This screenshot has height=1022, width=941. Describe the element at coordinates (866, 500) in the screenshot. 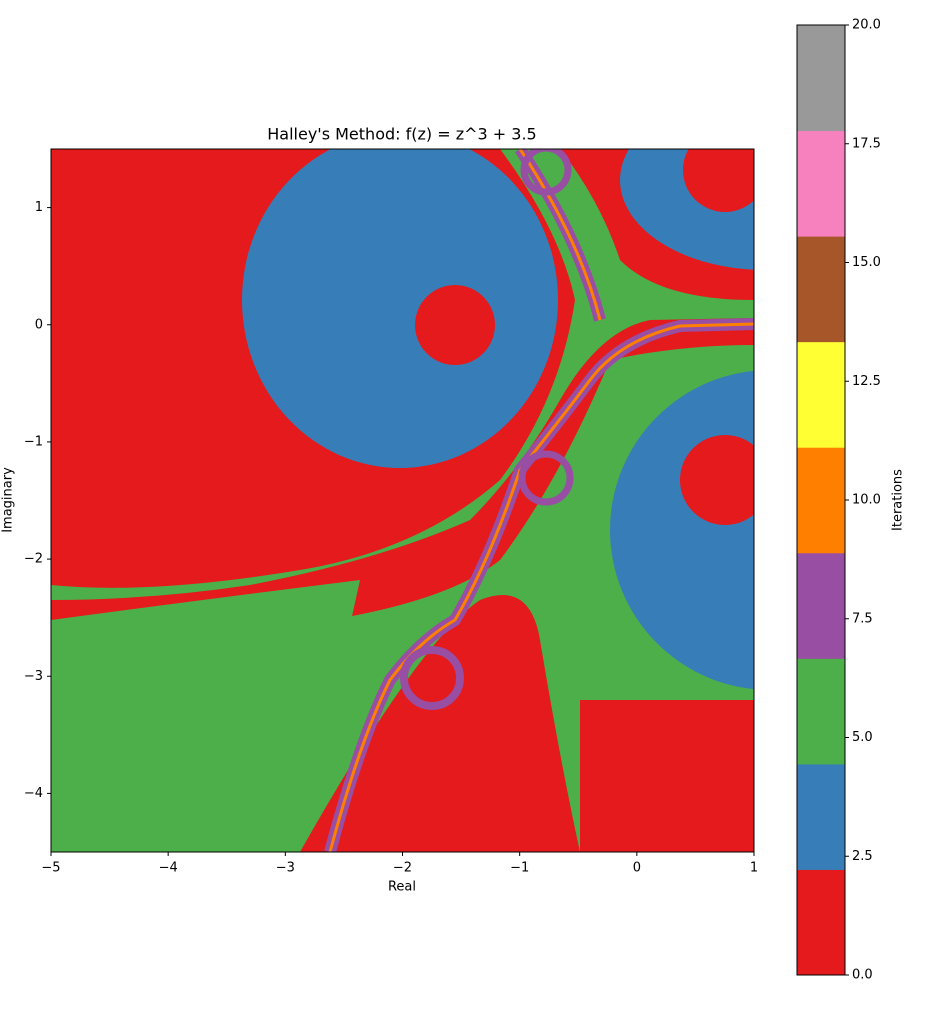

I see `colorbar-tick-label: 10.0` at that location.